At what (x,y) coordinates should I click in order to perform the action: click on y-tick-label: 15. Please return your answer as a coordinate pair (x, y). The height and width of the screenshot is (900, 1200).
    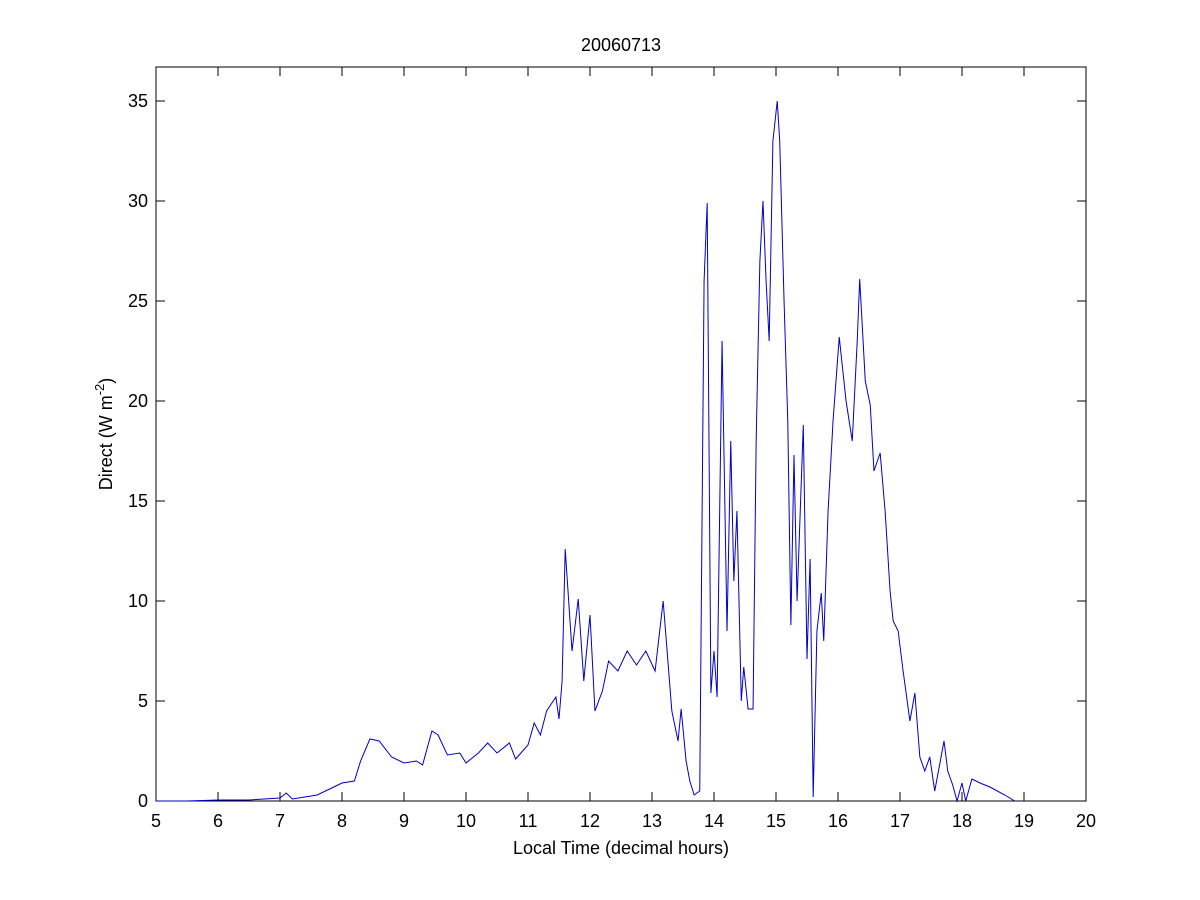
    Looking at the image, I should click on (138, 501).